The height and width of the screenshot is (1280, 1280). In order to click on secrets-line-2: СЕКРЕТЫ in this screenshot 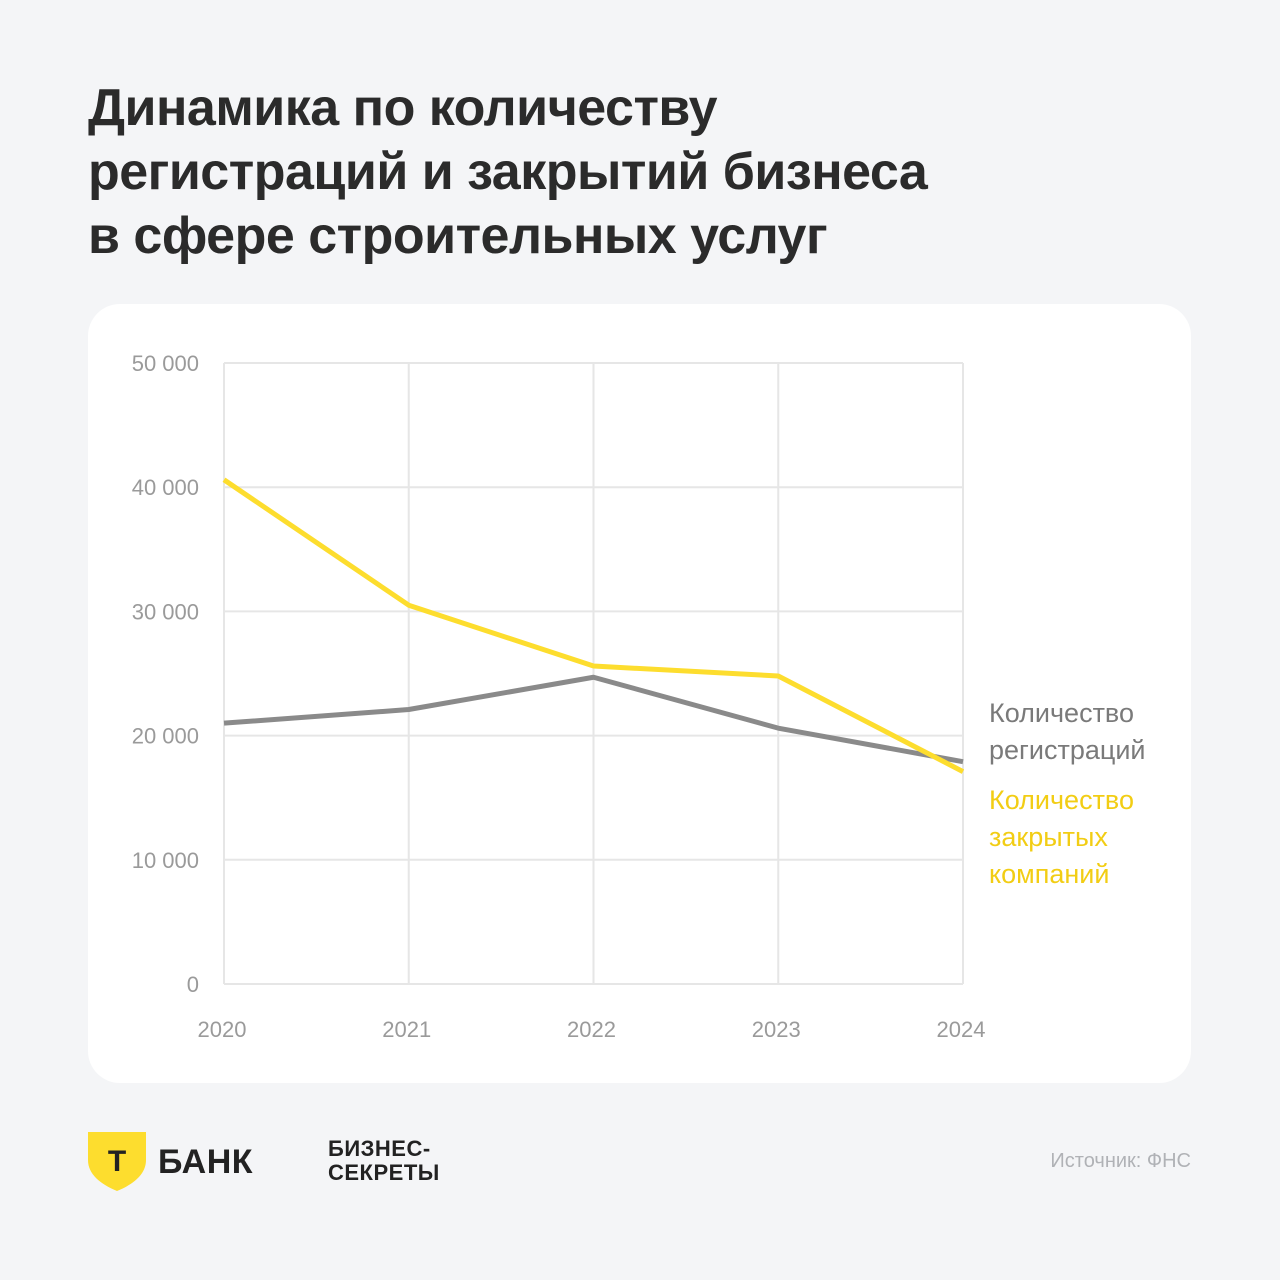, I will do `click(384, 1172)`.